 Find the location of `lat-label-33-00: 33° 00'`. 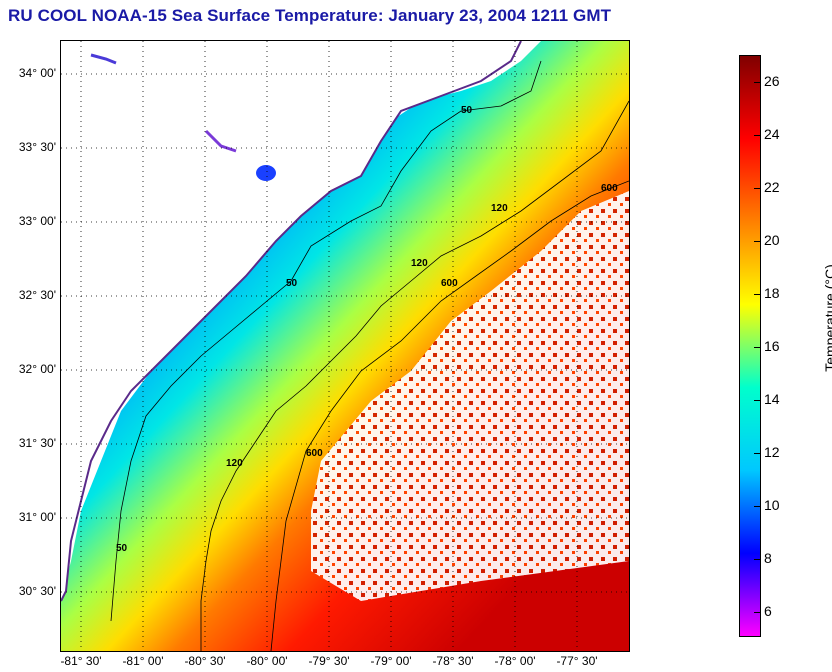

lat-label-33-00: 33° 00' is located at coordinates (37, 221).